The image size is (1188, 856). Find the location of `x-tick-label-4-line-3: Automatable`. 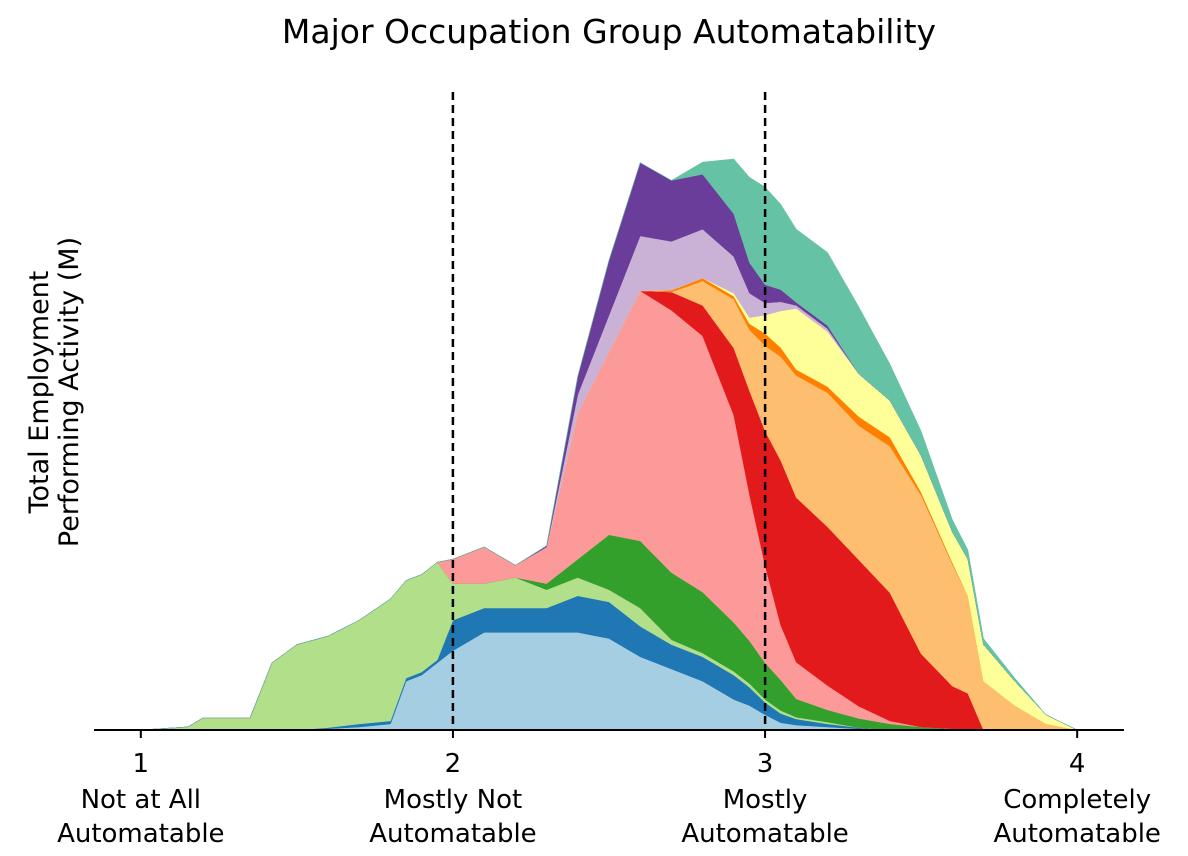

x-tick-label-4-line-3: Automatable is located at coordinates (1076, 834).